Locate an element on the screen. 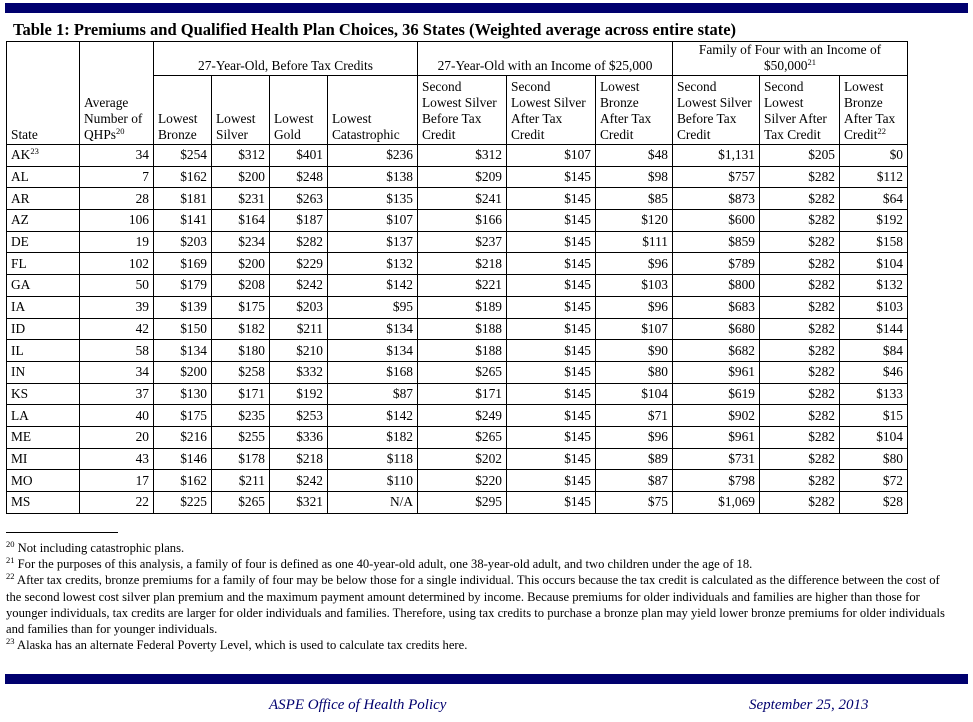 The image size is (973, 722). value-cell: $216 is located at coordinates (182, 437).